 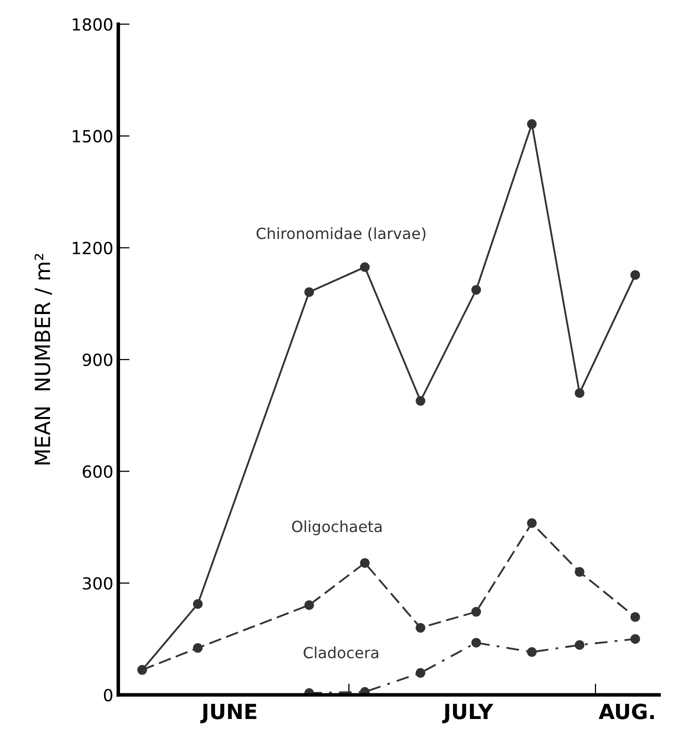 I want to click on y-tick-label: 1200, so click(x=92, y=248).